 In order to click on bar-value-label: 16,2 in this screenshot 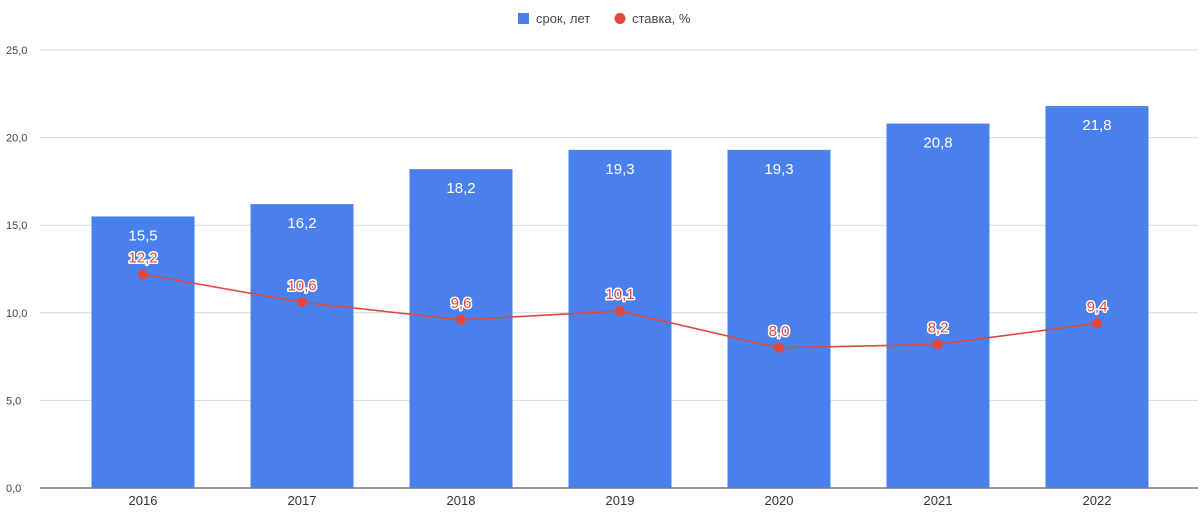, I will do `click(301, 223)`.